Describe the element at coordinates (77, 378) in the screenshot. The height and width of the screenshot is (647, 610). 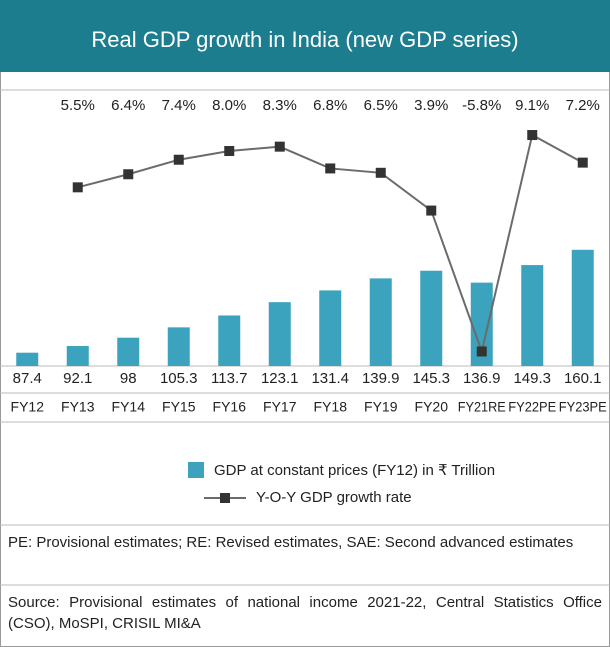
I see `value-label: 92.1` at that location.